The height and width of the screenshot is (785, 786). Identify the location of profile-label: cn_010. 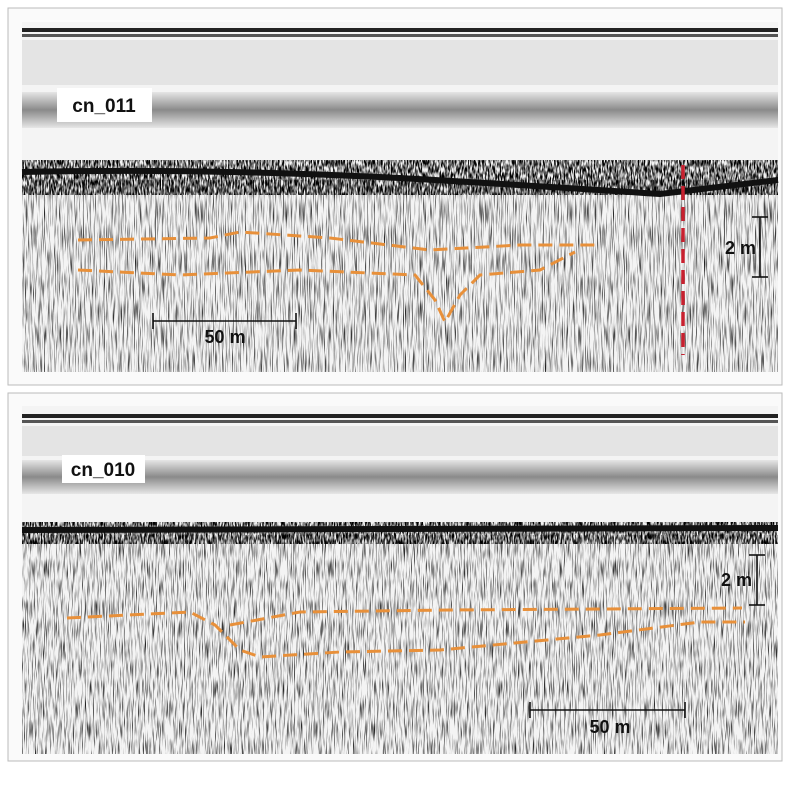
(103, 470).